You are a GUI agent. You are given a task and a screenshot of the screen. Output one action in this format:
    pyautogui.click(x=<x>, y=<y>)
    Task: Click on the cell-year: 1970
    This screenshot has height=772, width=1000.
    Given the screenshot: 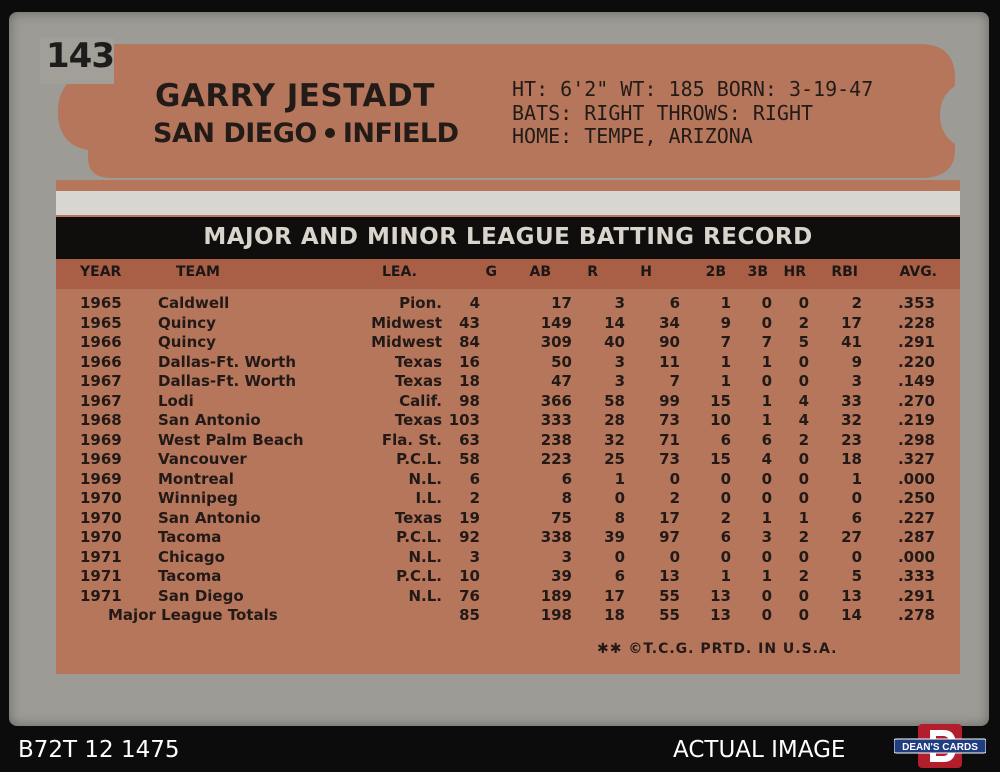 What is the action you would take?
    pyautogui.click(x=101, y=498)
    